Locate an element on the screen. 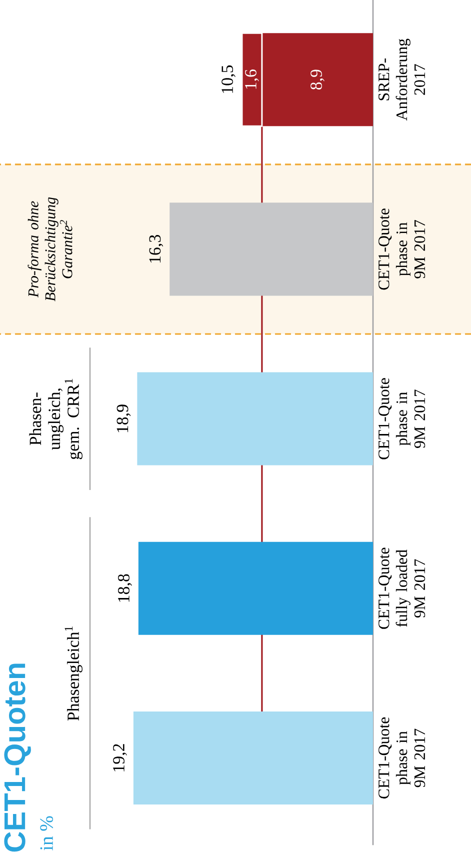  data-label: 16,3 is located at coordinates (156, 249).